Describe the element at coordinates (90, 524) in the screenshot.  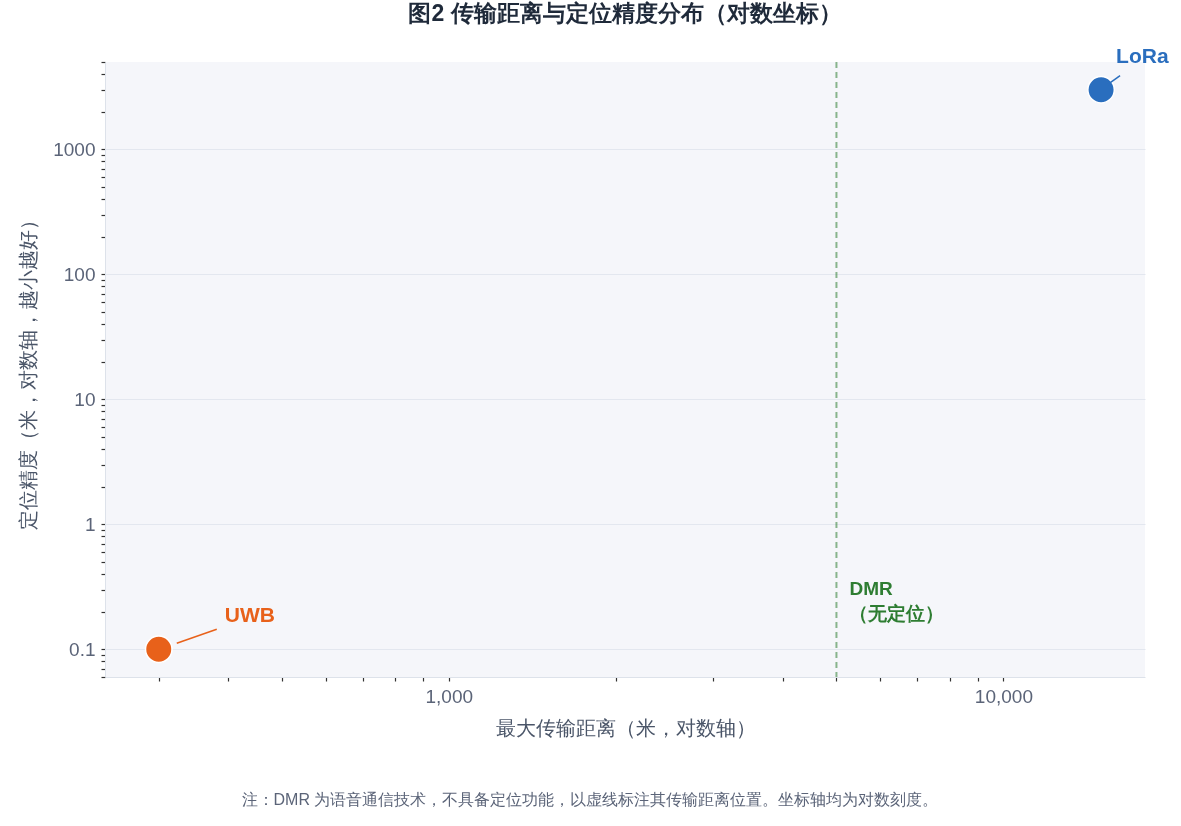
I see `y-tick-label: 1` at that location.